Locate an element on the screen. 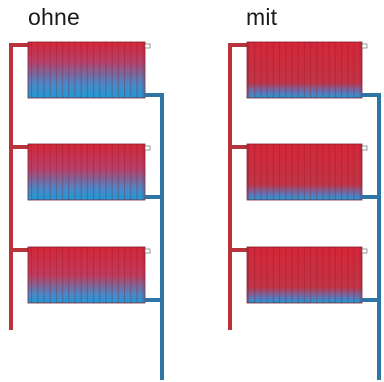  supply-riser-right is located at coordinates (230, 186).